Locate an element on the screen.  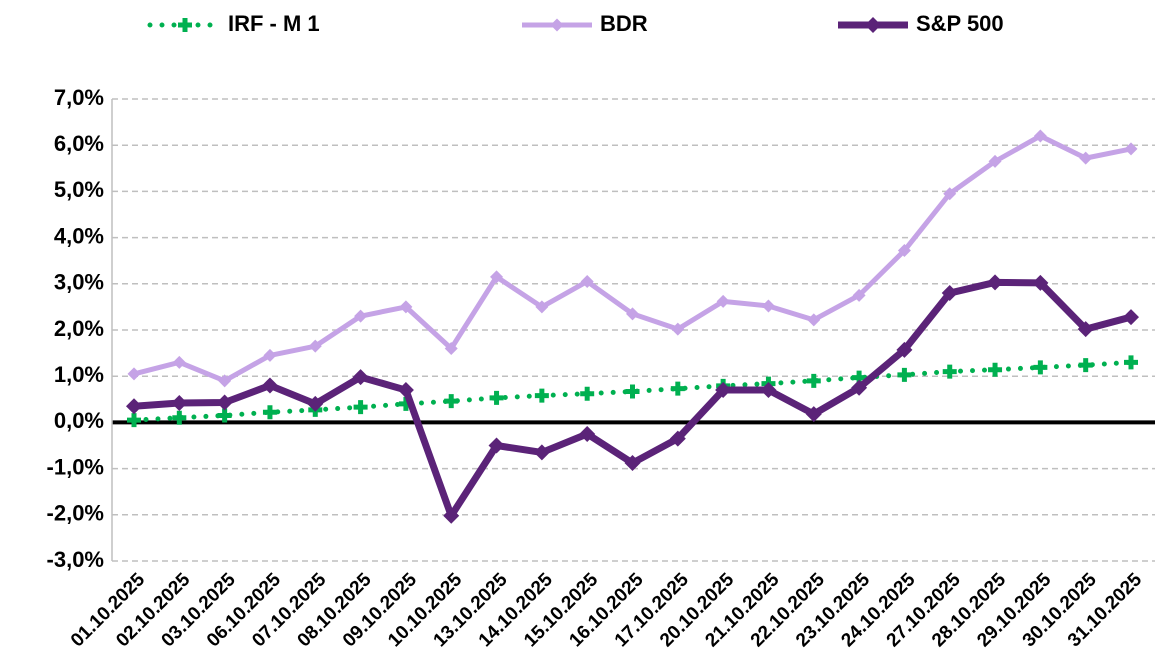
y-tick-label: -1,0% is located at coordinates (75, 466).